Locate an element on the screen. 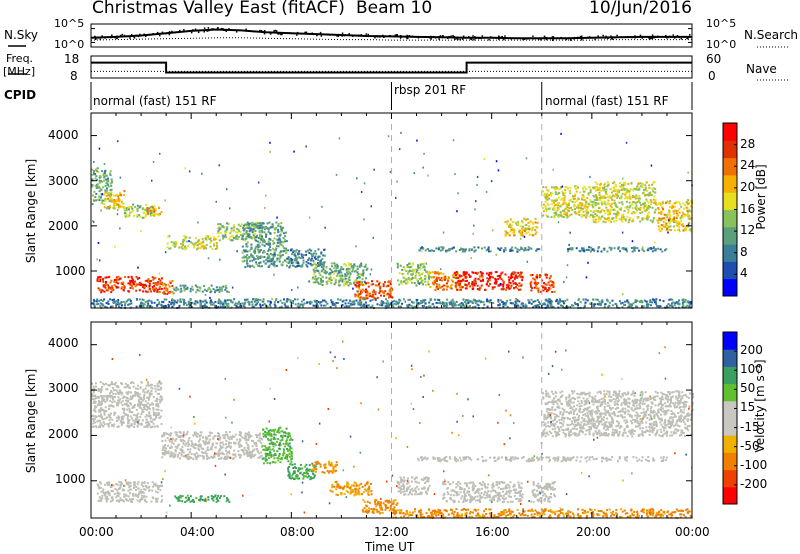 This screenshot has height=554, width=800. nsearch-line is located at coordinates (391, 39).